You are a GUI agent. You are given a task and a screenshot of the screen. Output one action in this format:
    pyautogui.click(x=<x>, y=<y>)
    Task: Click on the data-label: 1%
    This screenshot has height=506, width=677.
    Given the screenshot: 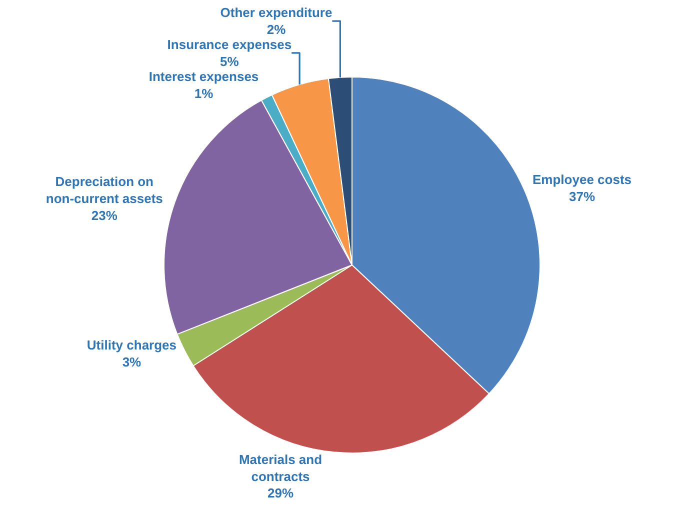 What is the action you would take?
    pyautogui.click(x=204, y=93)
    